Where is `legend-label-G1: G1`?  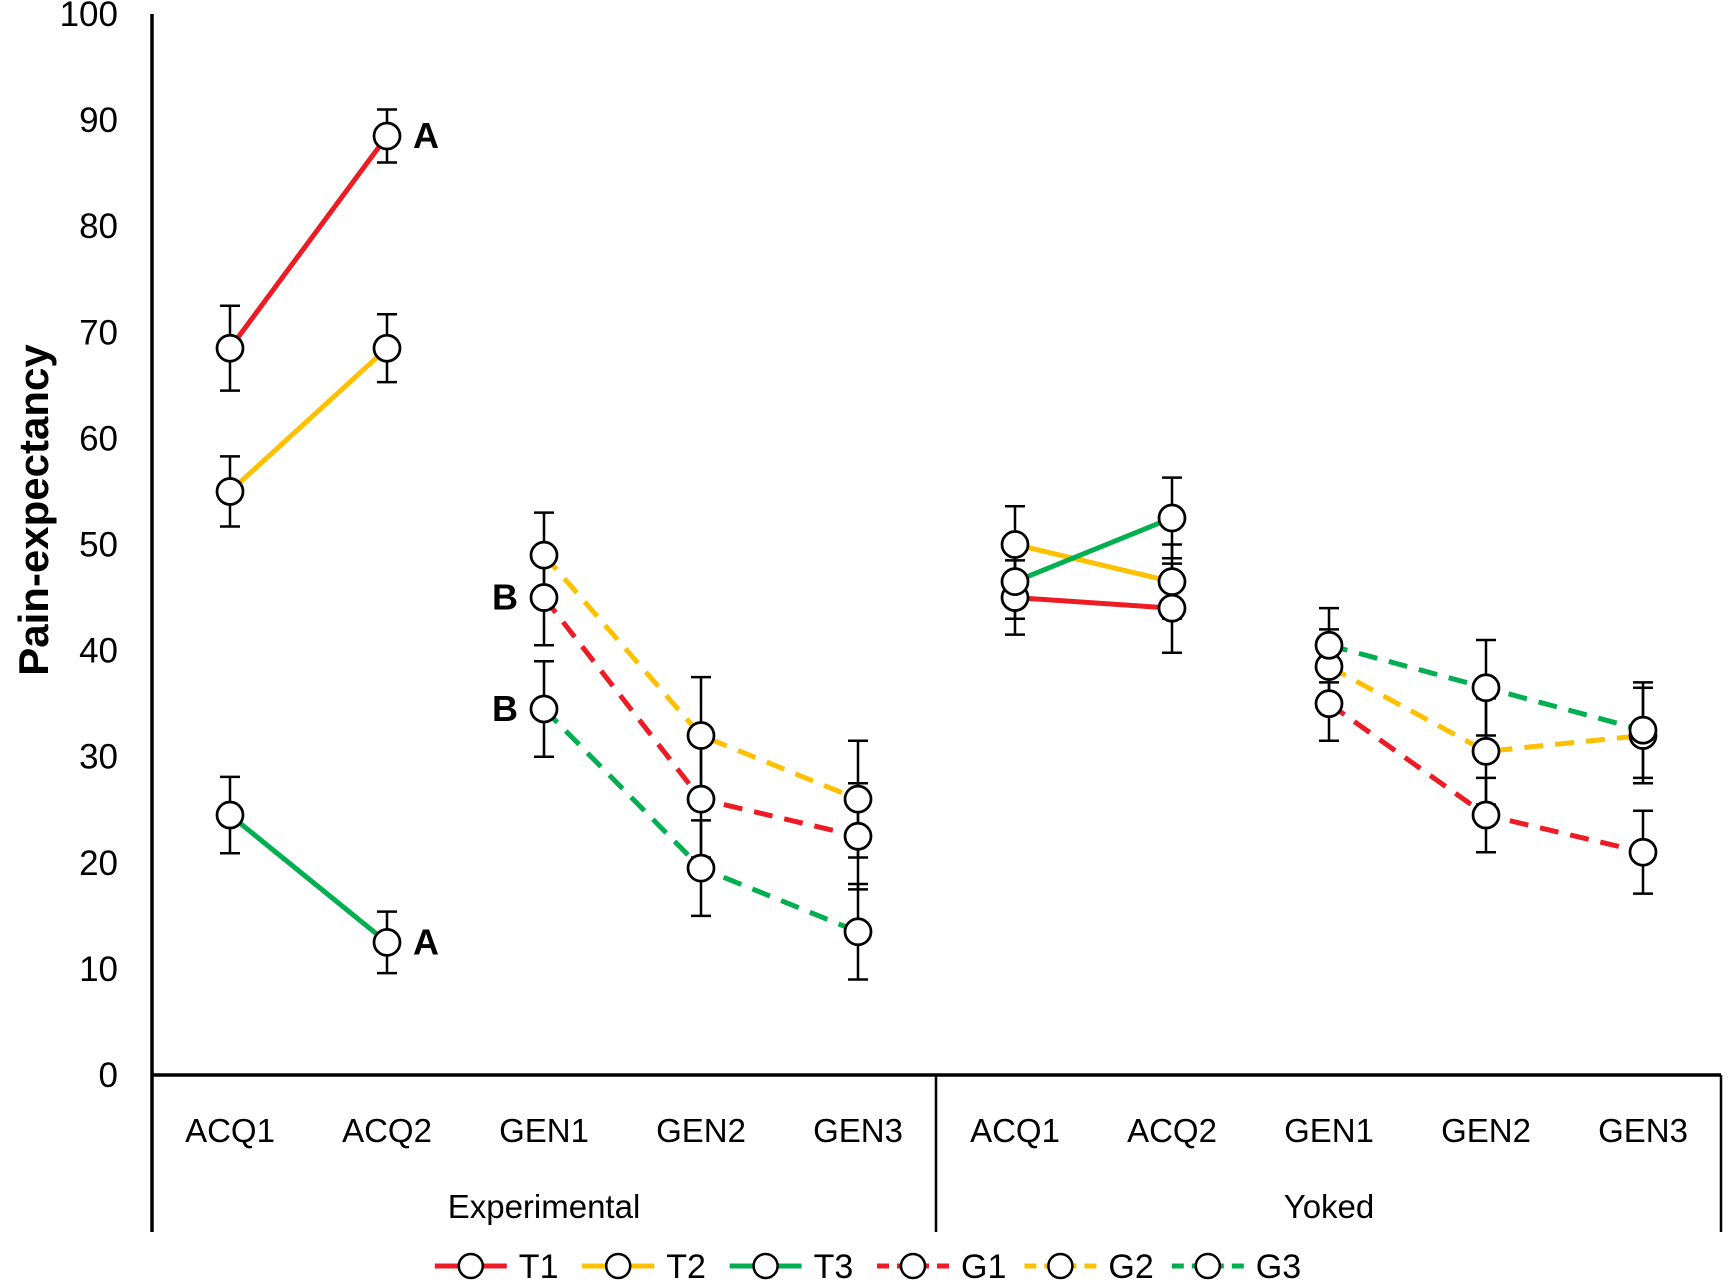
legend-label-G1: G1 is located at coordinates (983, 1267).